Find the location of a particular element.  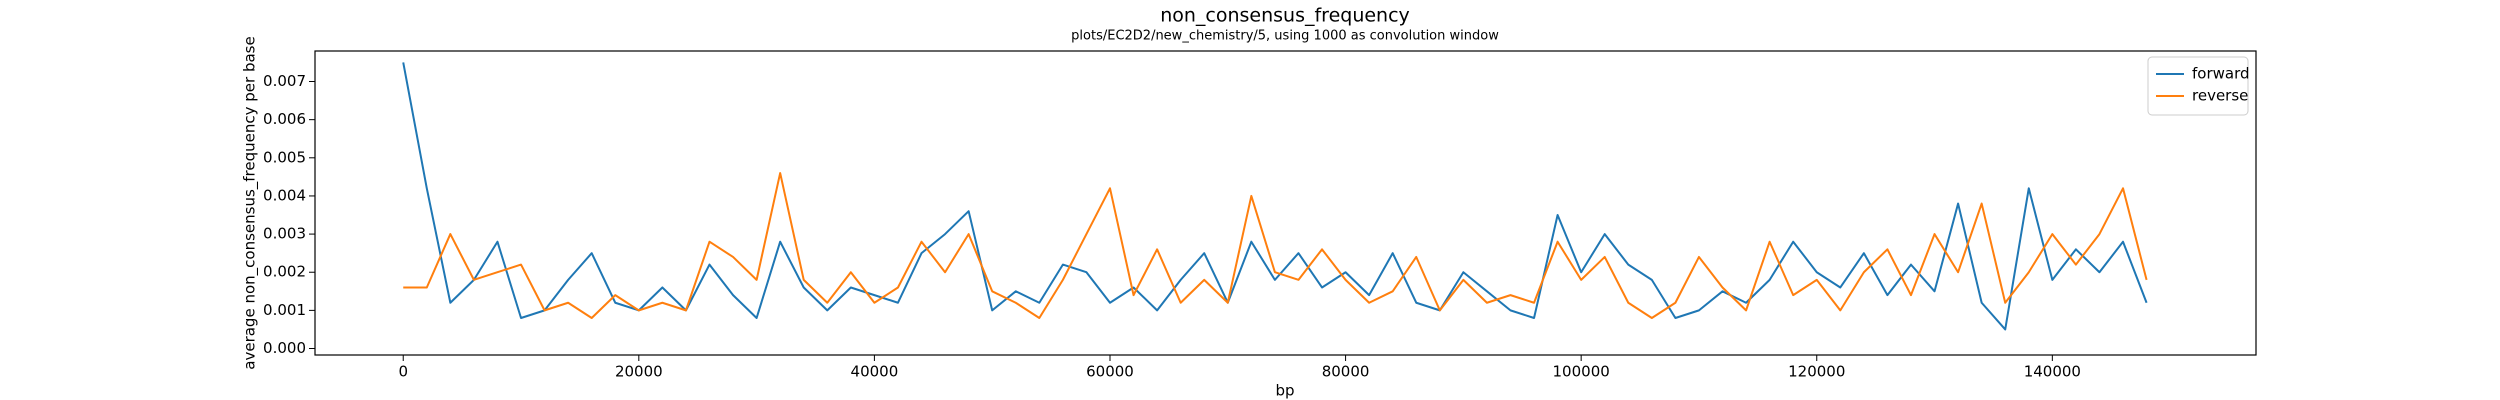

y-tick-label: 0.001 is located at coordinates (284, 310).